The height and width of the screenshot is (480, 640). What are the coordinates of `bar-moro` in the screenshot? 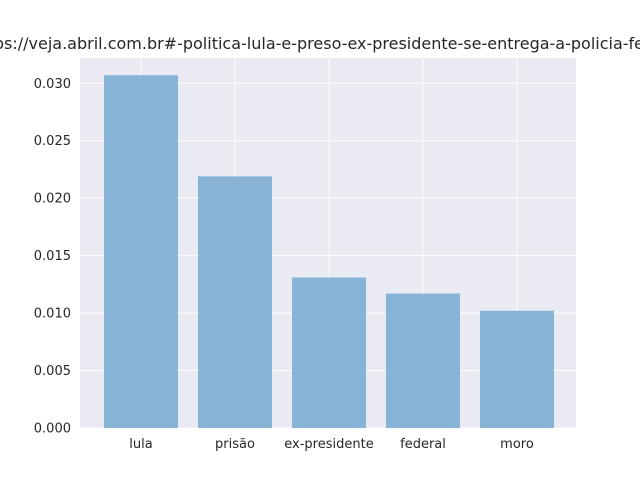 It's located at (517, 369).